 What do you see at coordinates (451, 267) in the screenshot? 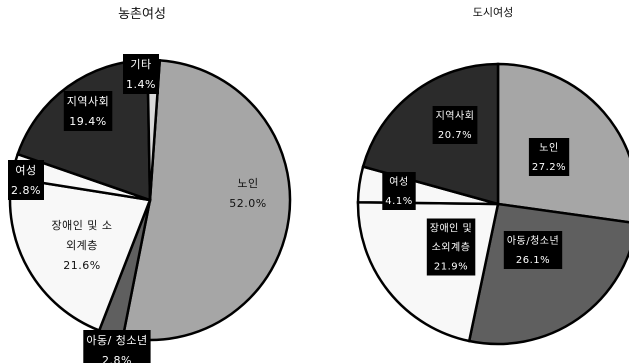
I see `slice-value-label: 21.9%` at bounding box center [451, 267].